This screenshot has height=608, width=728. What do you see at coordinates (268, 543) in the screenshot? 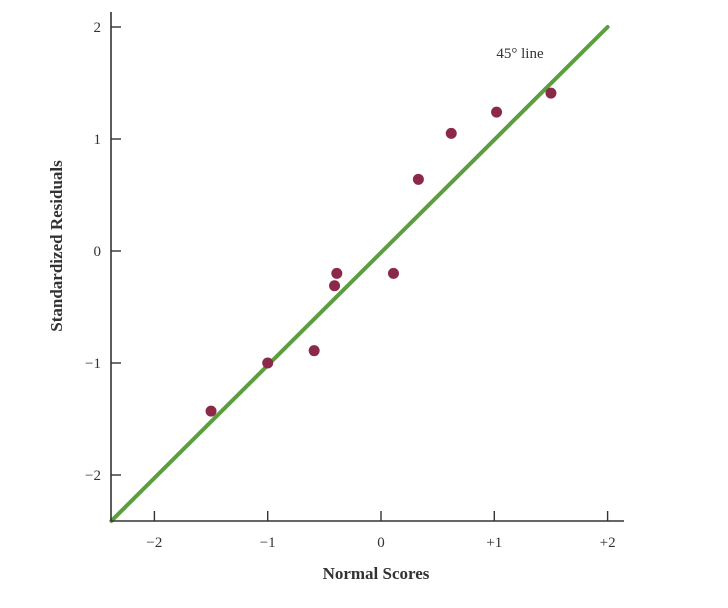
I see `x-tick-label: −1` at bounding box center [268, 543].